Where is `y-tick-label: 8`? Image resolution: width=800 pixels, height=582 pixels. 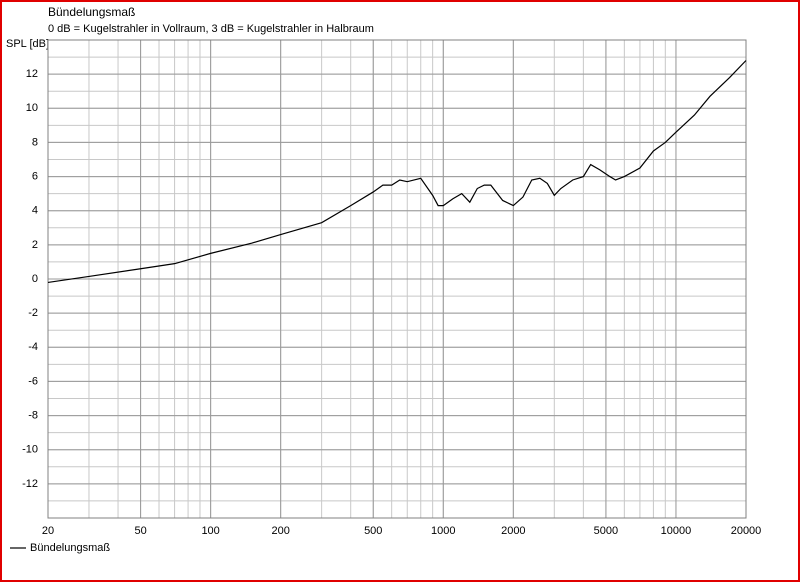
y-tick-label: 8 is located at coordinates (35, 142).